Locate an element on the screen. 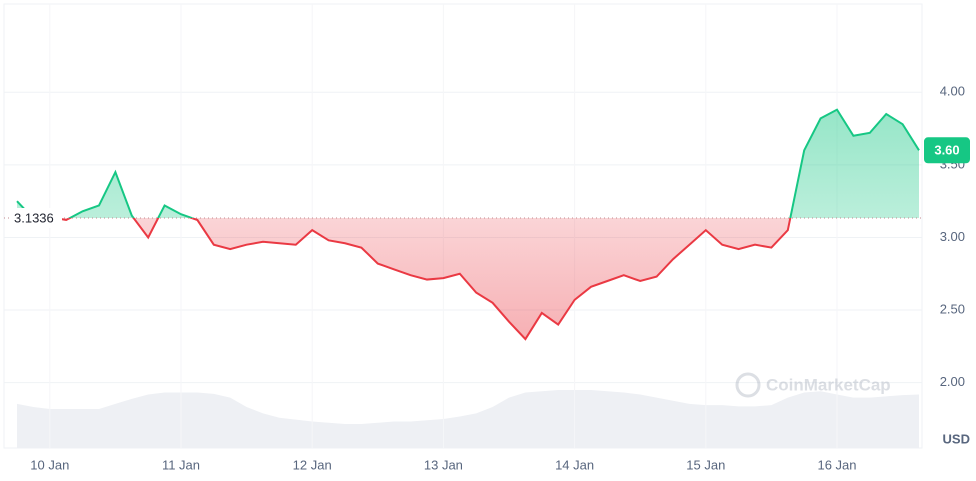 This screenshot has height=481, width=976. y-tick-label: 3.00 is located at coordinates (952, 236).